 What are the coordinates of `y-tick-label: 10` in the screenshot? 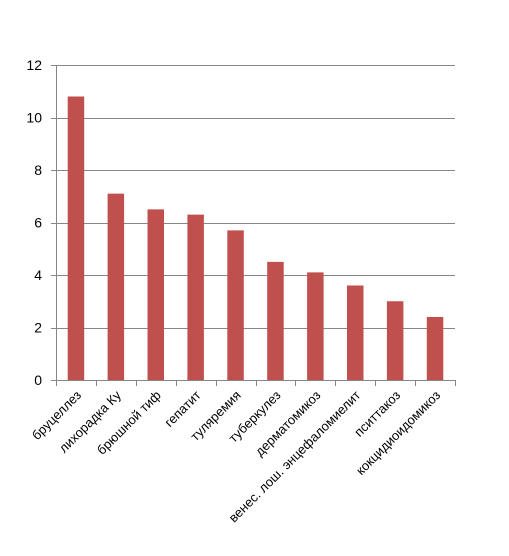 It's located at (34, 118).